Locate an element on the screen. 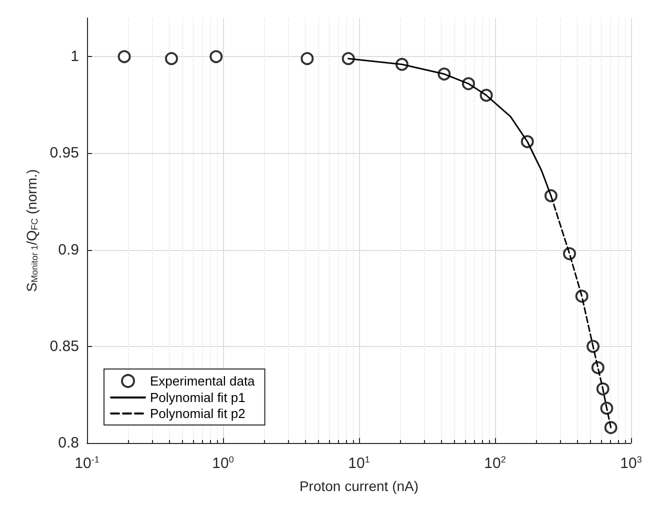  y-tick-label: 0.95 is located at coordinates (64, 153).